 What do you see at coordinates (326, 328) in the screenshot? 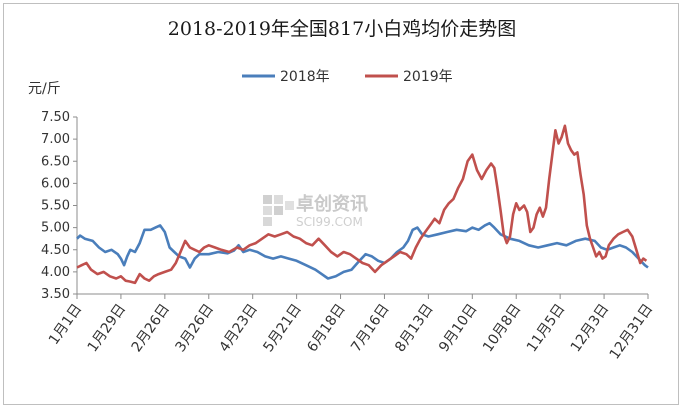
I see `x-tick-label: 6月18日` at bounding box center [326, 328].